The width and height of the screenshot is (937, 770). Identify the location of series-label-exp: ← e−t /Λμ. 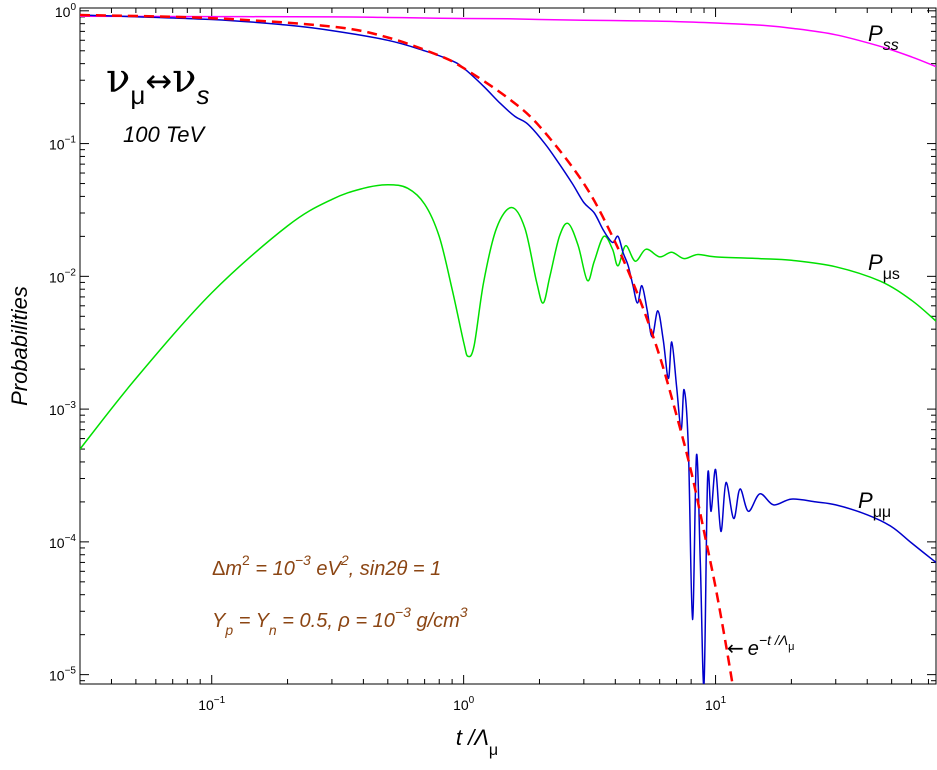
(760, 646).